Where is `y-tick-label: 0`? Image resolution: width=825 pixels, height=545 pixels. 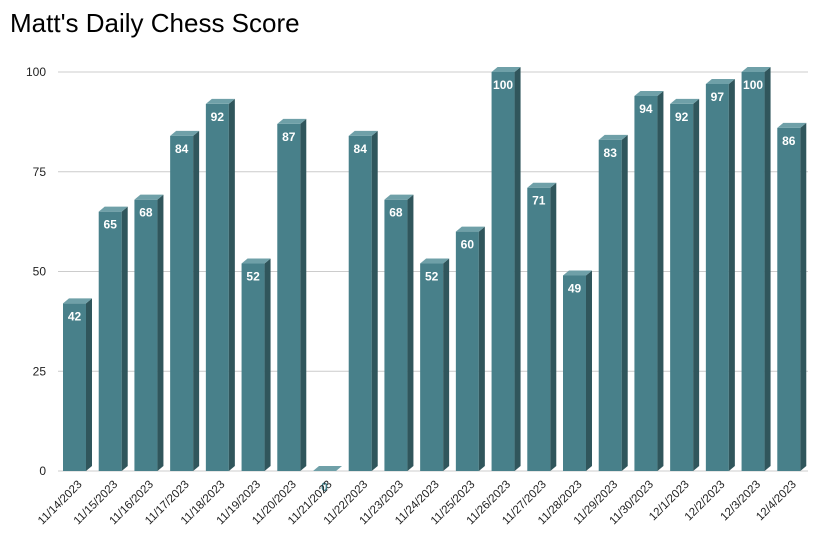 y-tick-label: 0 is located at coordinates (42, 471).